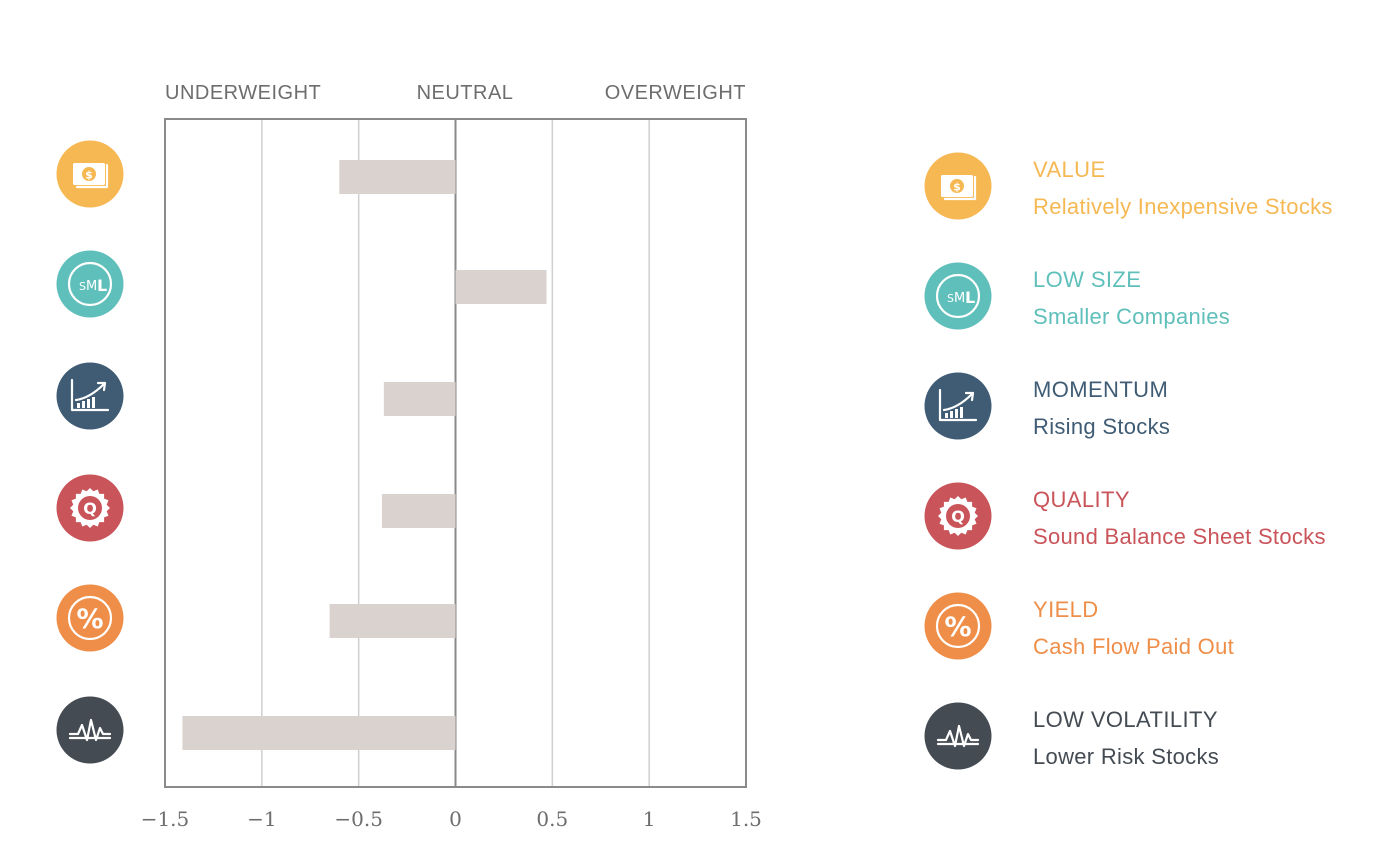 This screenshot has height=860, width=1396. Describe the element at coordinates (90, 396) in the screenshot. I see `rising-chart-icon` at that location.